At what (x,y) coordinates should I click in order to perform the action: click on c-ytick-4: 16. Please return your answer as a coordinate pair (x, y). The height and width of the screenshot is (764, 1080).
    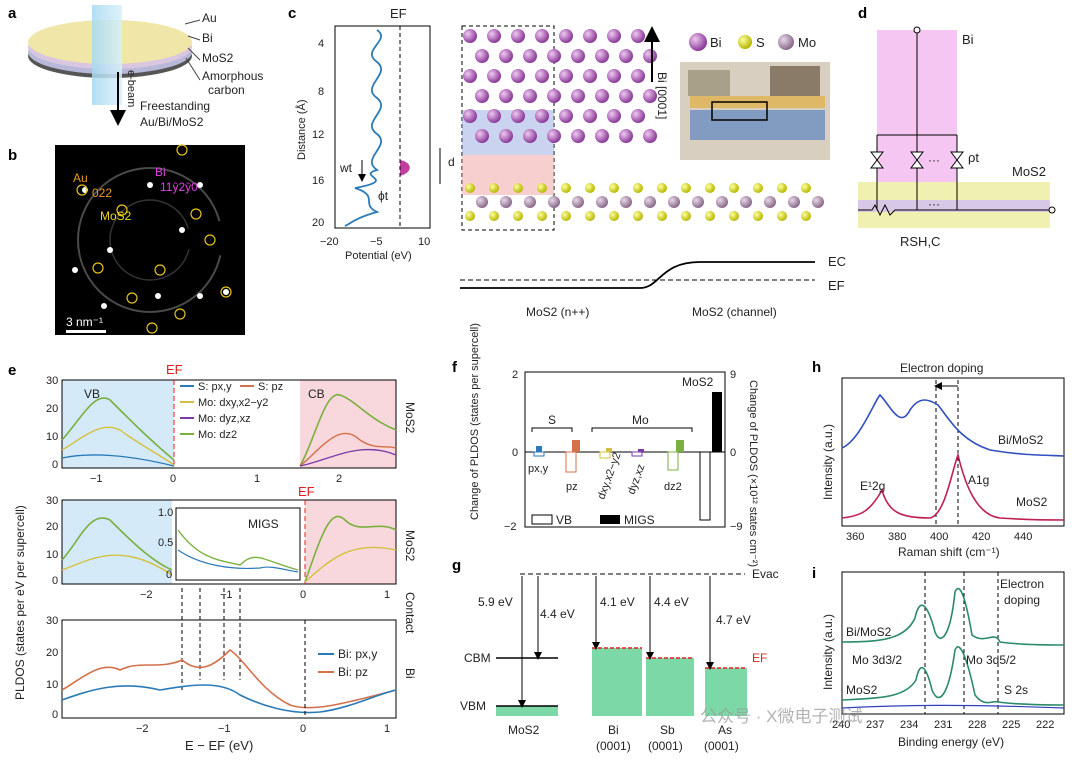
    Looking at the image, I should click on (318, 181).